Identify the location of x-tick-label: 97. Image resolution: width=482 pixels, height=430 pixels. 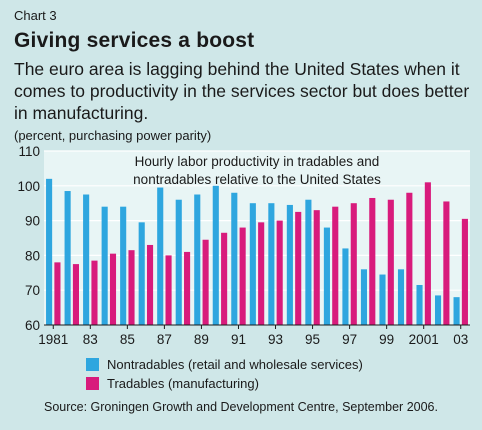
(349, 339).